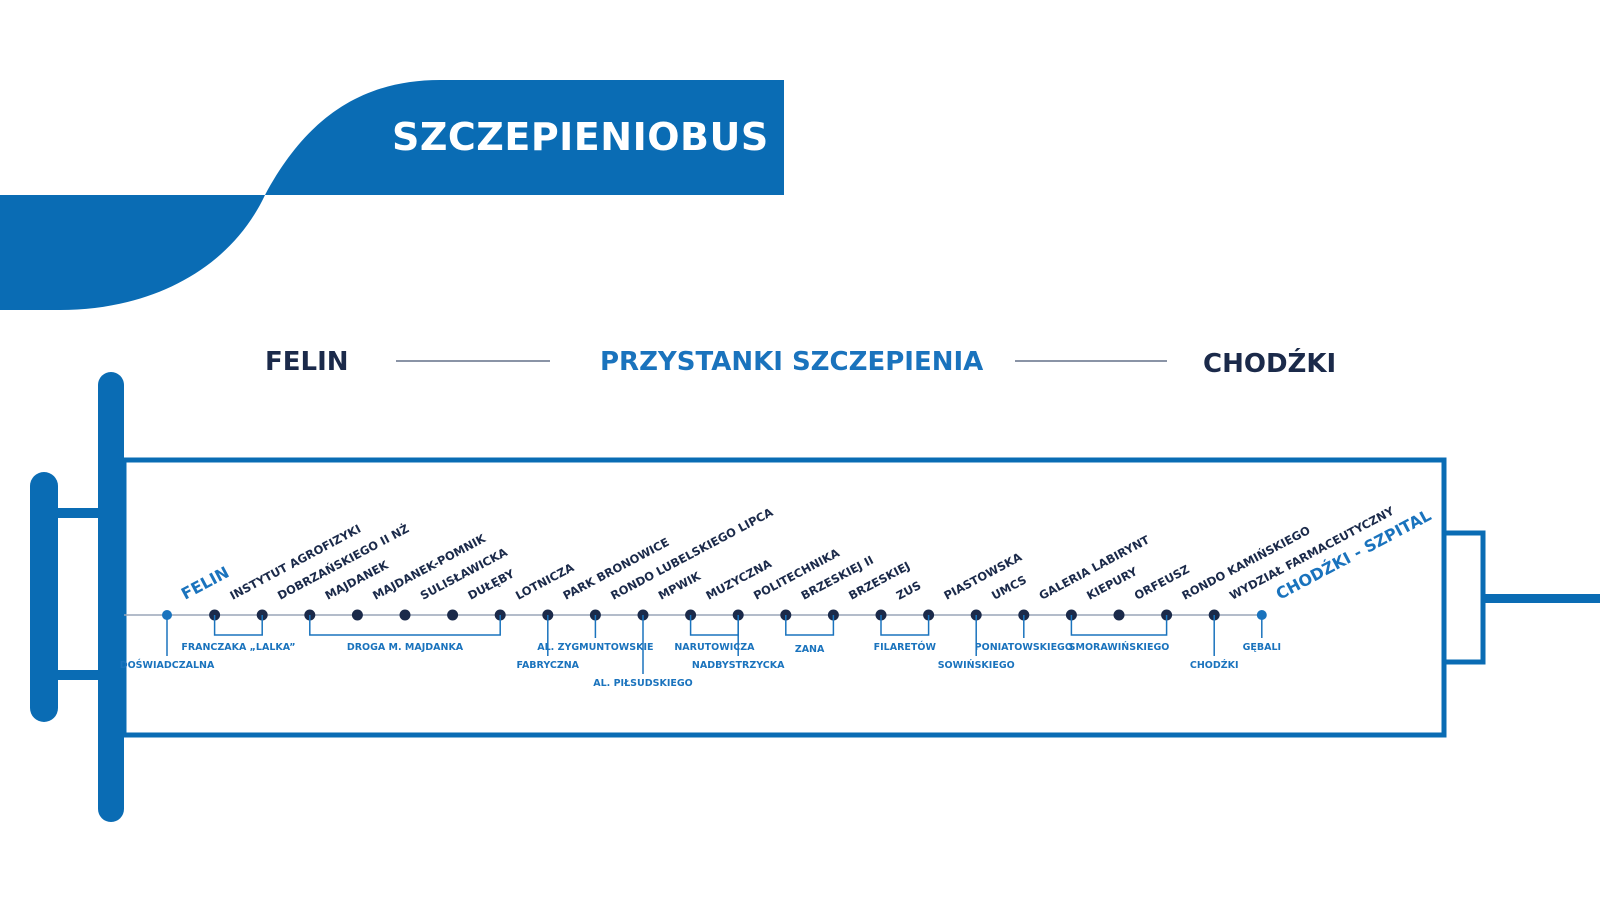 Image resolution: width=1600 pixels, height=900 pixels. What do you see at coordinates (976, 665) in the screenshot?
I see `street-label: SOWIŃSKIEGO` at bounding box center [976, 665].